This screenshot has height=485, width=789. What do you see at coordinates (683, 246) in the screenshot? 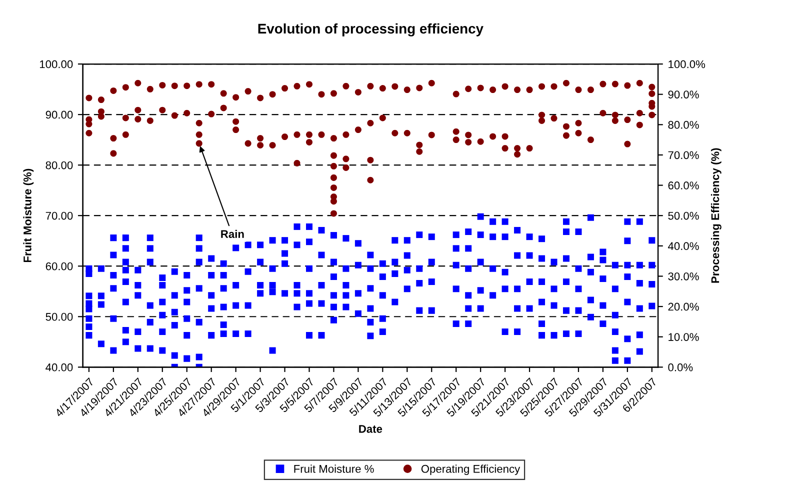
I see `y2-tick-label: 40.0%` at bounding box center [683, 246].